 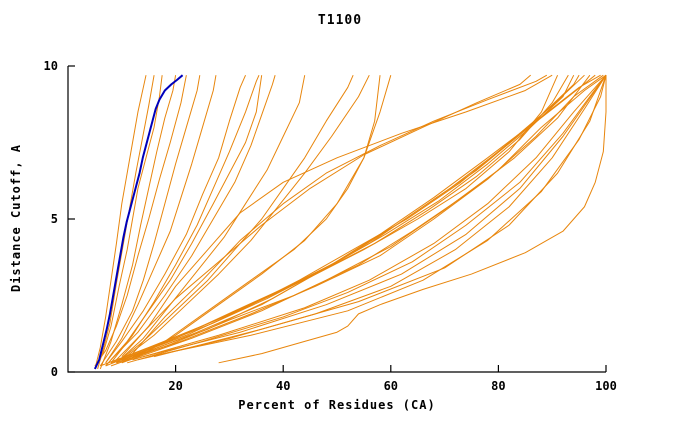 What do you see at coordinates (54, 219) in the screenshot?
I see `y-tick-label: 5` at bounding box center [54, 219].